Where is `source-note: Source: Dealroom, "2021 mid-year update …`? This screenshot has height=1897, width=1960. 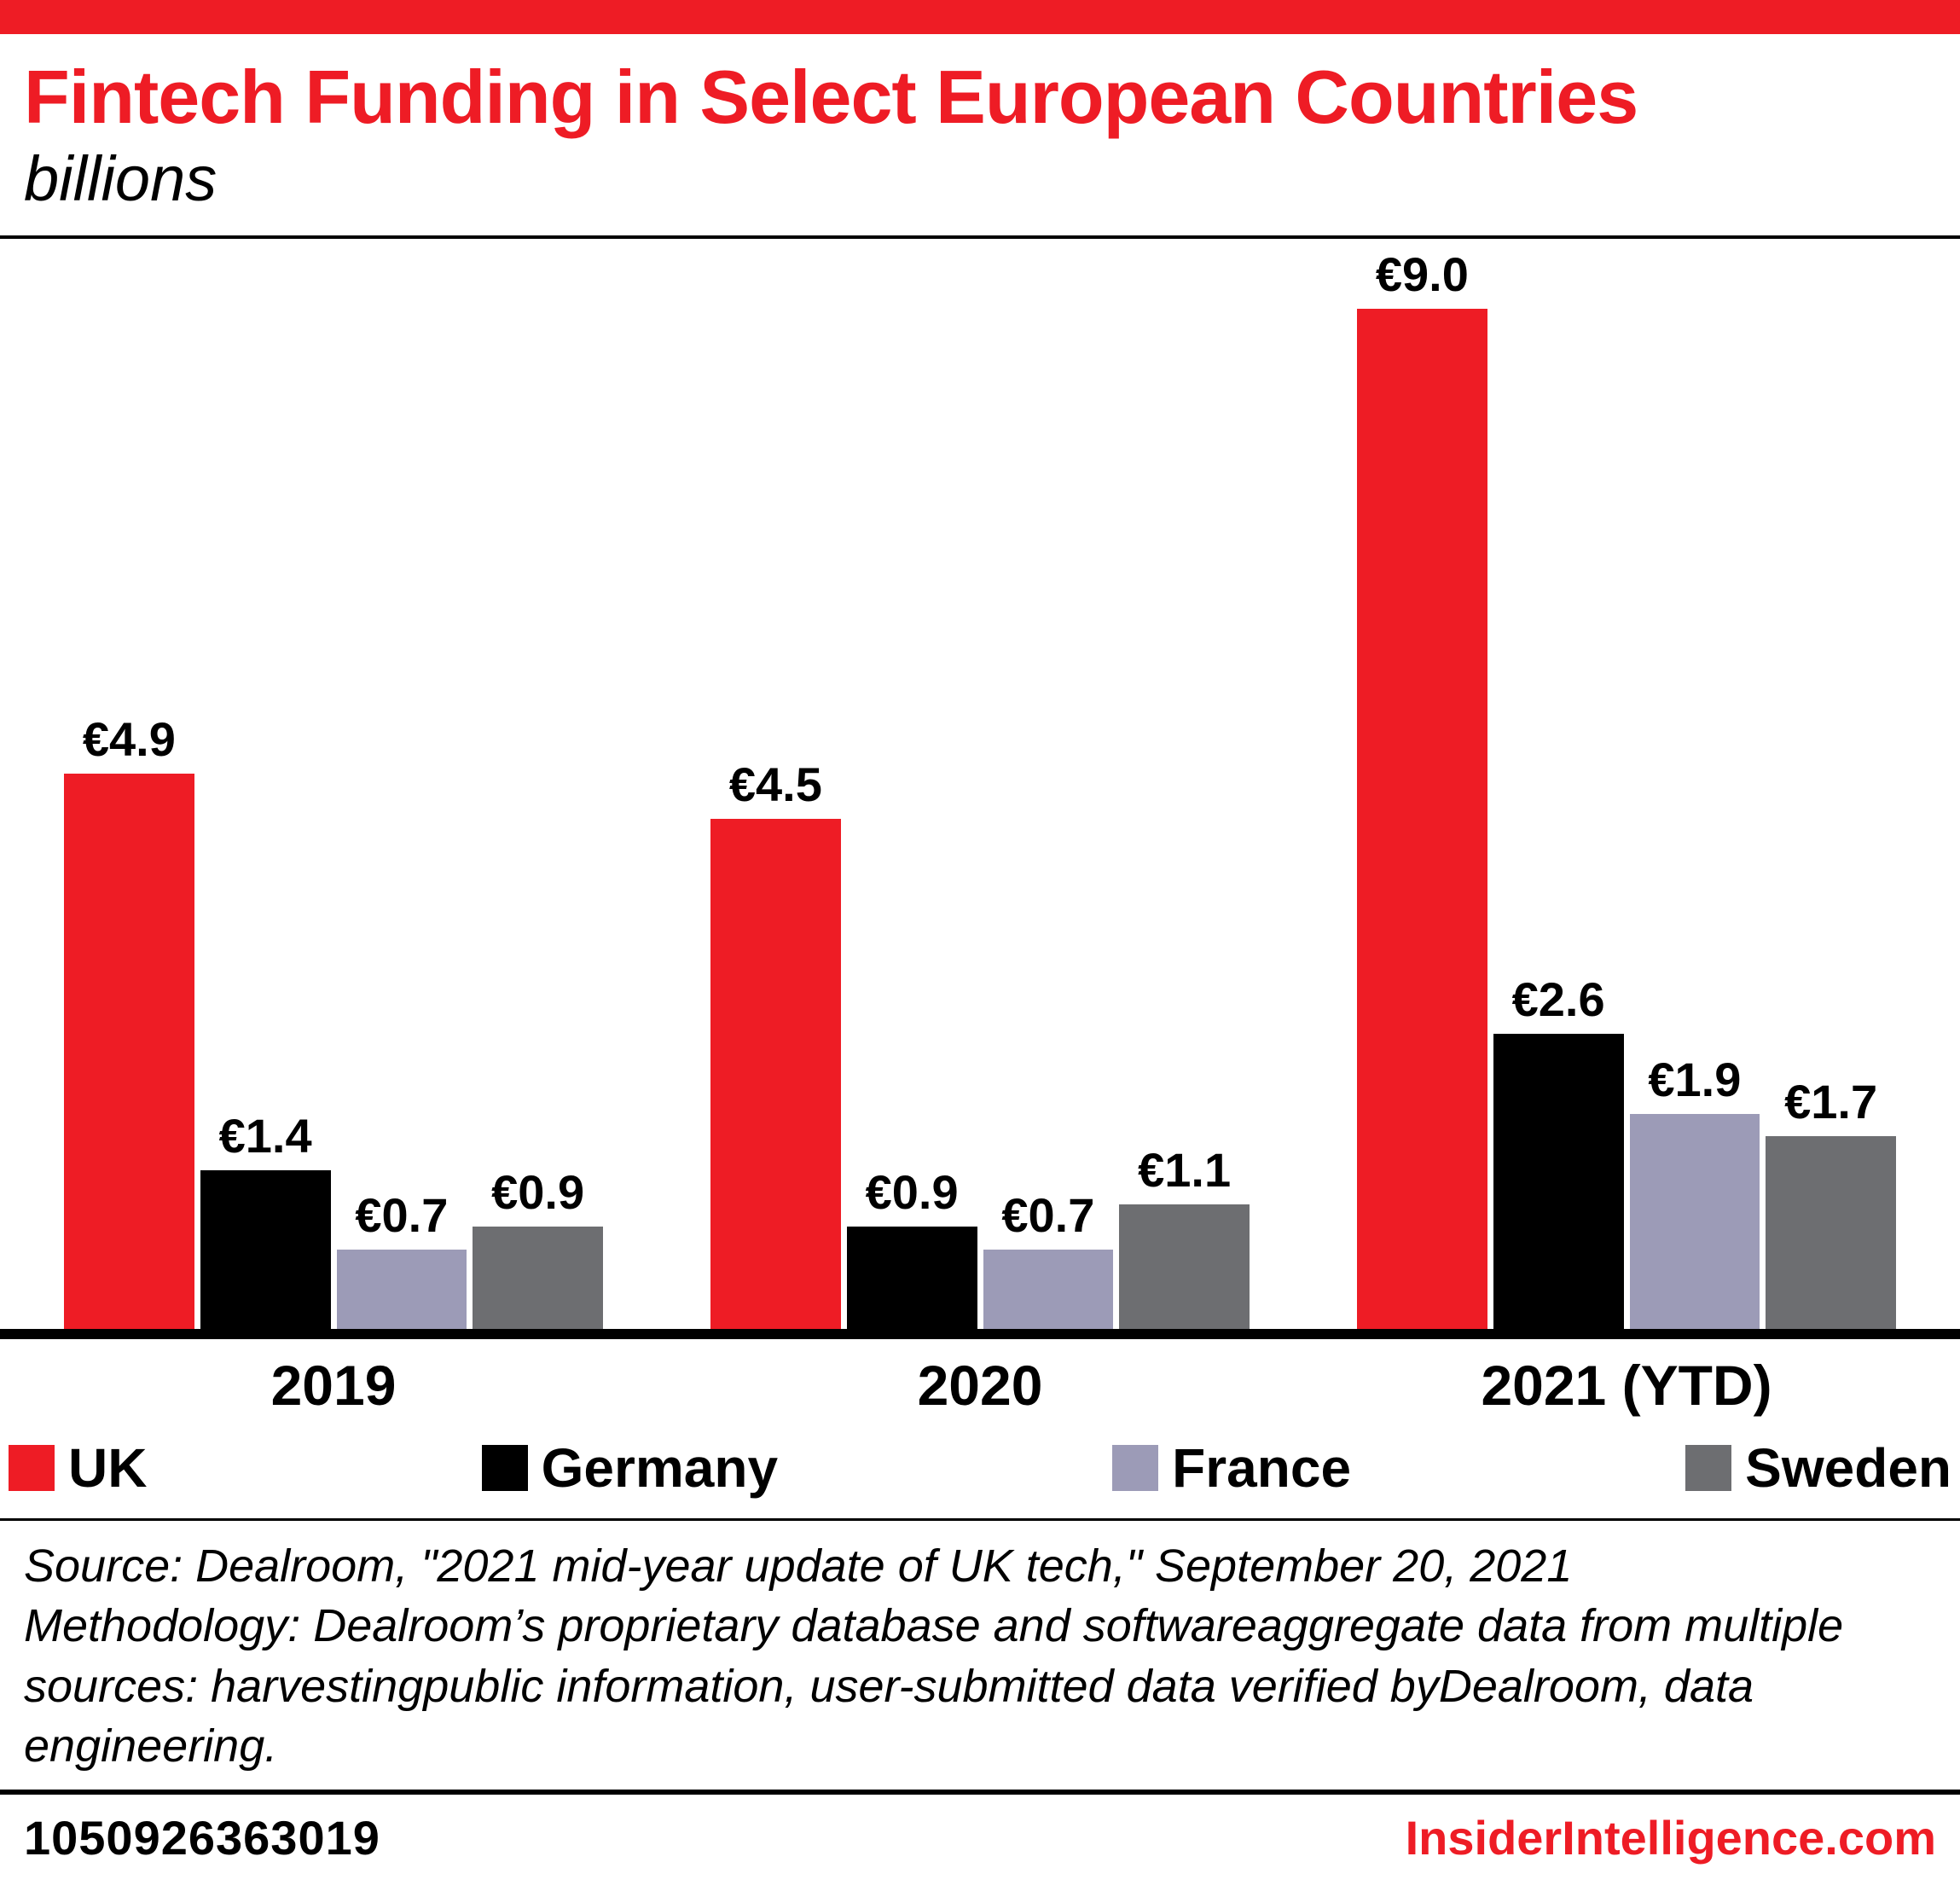
source-note: Source: Dealroom, "2021 mid-year update … is located at coordinates (980, 1654).